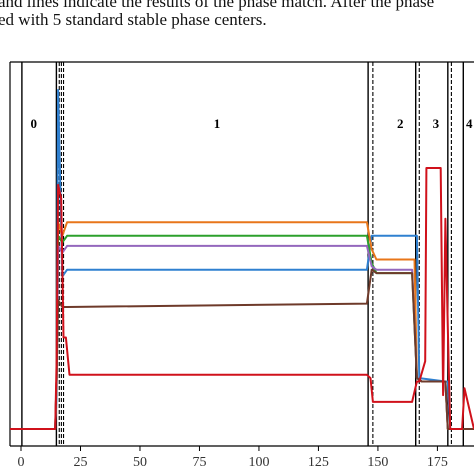  I want to click on caption-line-2: ed with 5 standard stable phase centers., so click(133, 19).